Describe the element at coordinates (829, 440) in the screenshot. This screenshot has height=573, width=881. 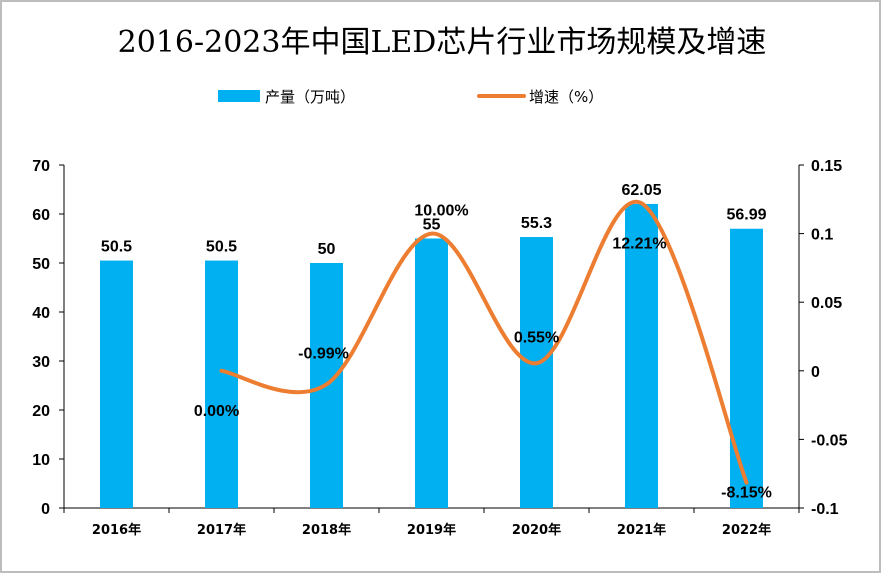
I see `right-tick-label: -0.05` at that location.